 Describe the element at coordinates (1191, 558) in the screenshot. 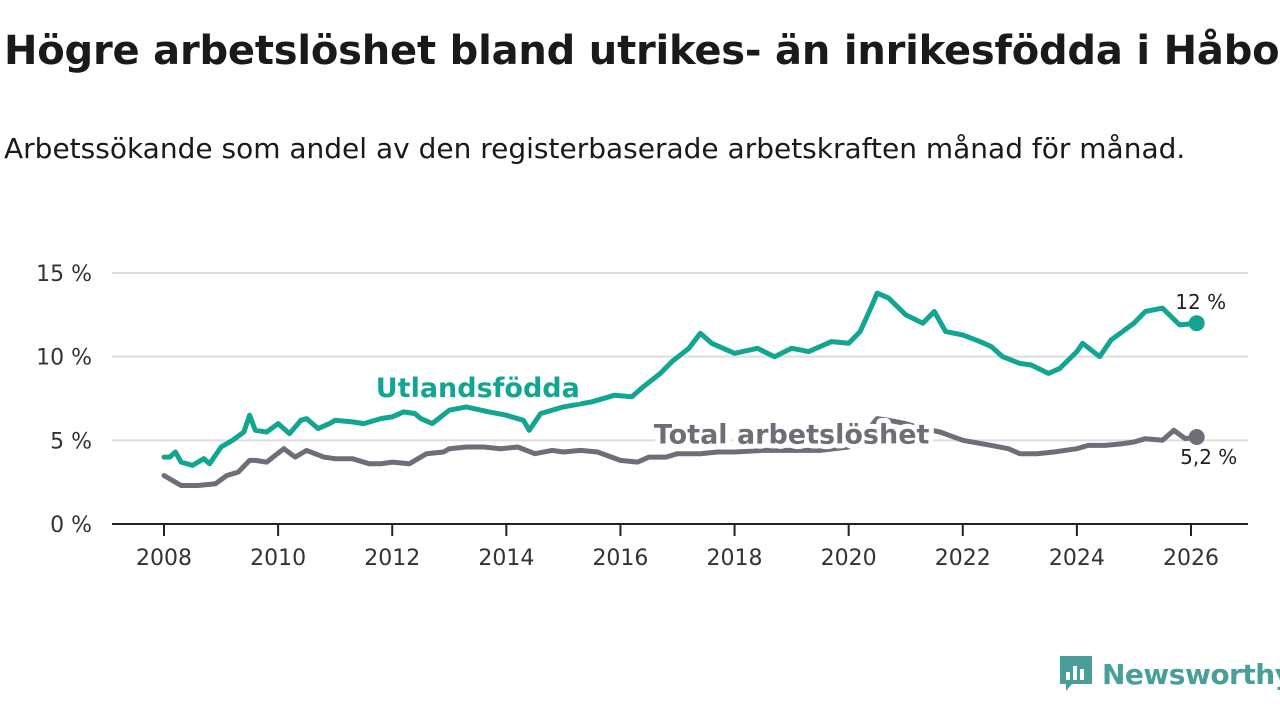

I see `x-tick-label: 2026` at that location.